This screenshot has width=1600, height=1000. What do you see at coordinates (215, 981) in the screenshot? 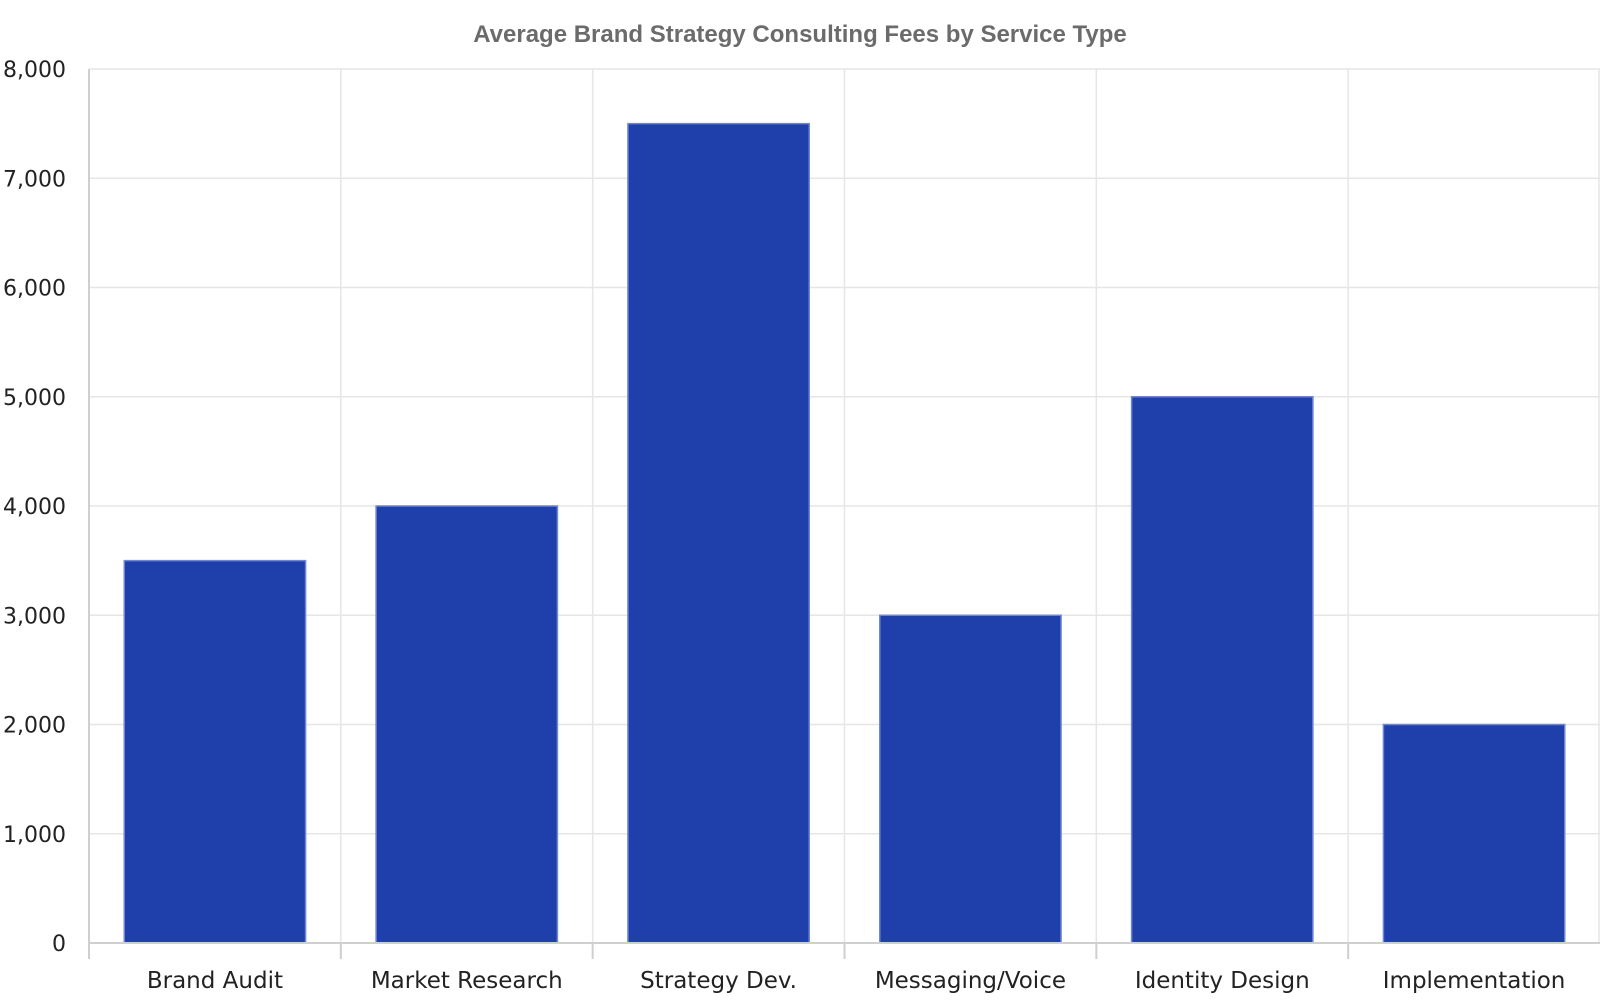
I see `x-tick-label: Brand Audit` at bounding box center [215, 981].